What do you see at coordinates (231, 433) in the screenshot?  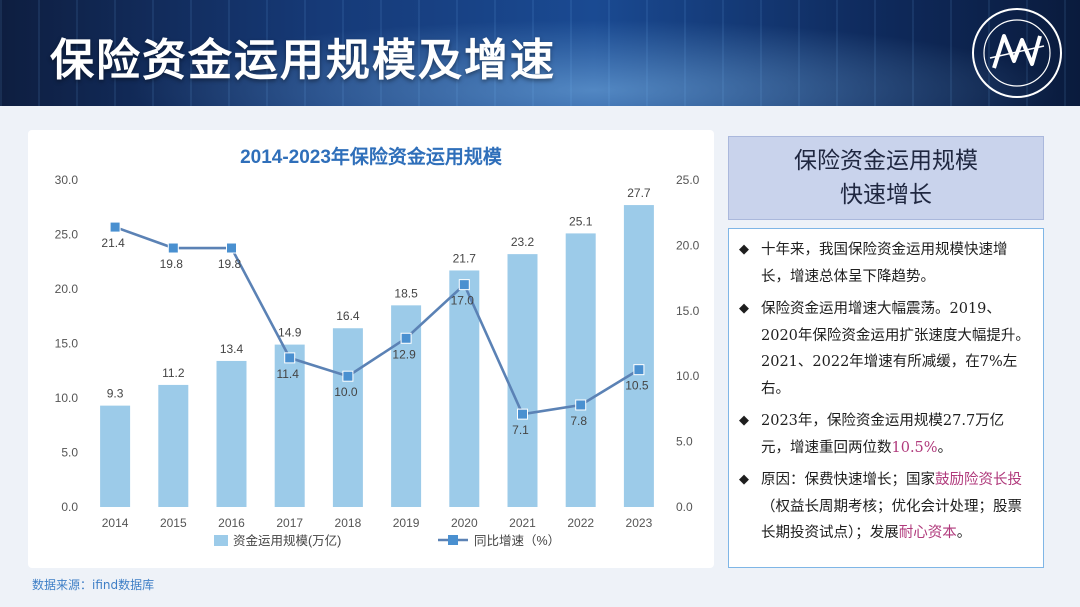 I see `bar-2016` at bounding box center [231, 433].